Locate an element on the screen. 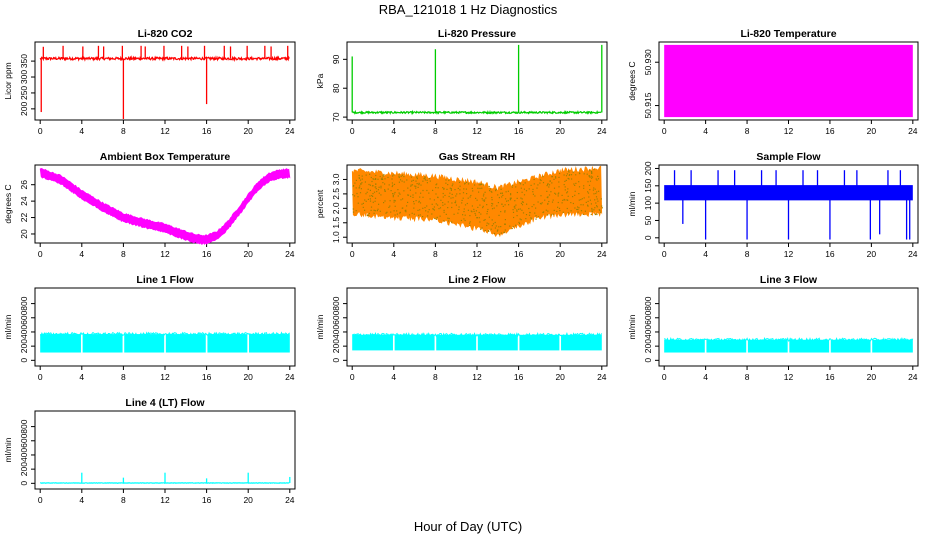 The width and height of the screenshot is (936, 540). y-tick-label: 350 is located at coordinates (24, 61).